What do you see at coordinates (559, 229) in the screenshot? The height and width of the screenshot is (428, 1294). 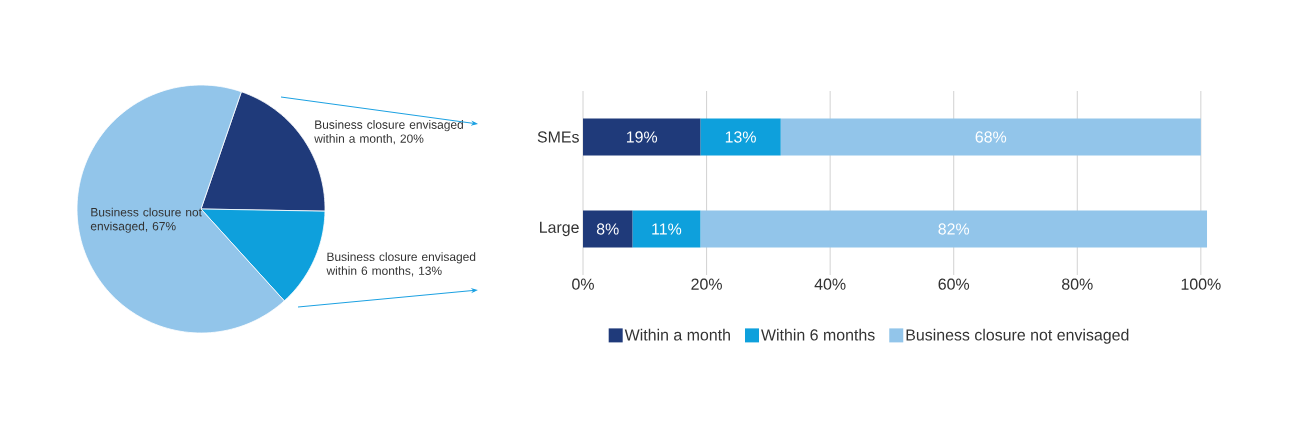 I see `y-tick-label: Large` at bounding box center [559, 229].